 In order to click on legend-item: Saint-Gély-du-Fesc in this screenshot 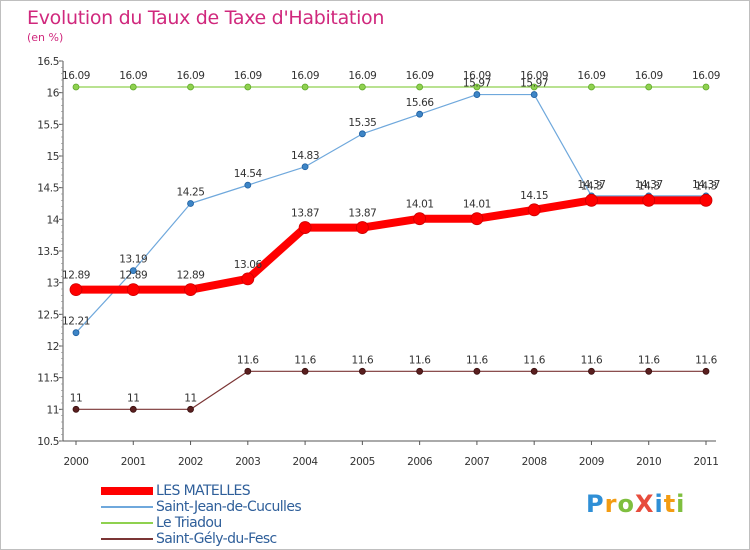, I will do `click(231, 539)`.